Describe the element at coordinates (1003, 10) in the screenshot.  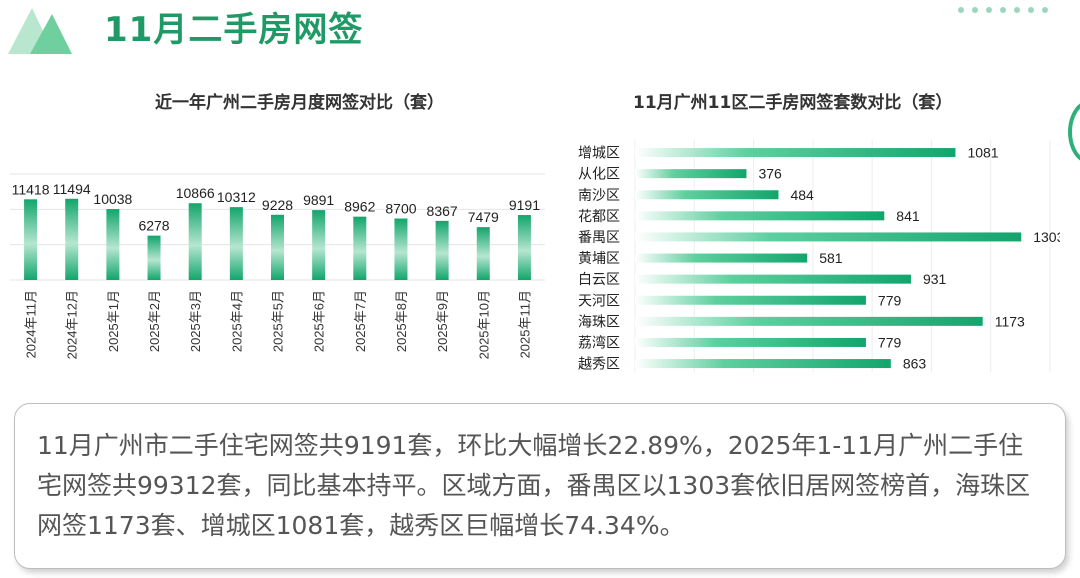
I see `decorative-dots` at that location.